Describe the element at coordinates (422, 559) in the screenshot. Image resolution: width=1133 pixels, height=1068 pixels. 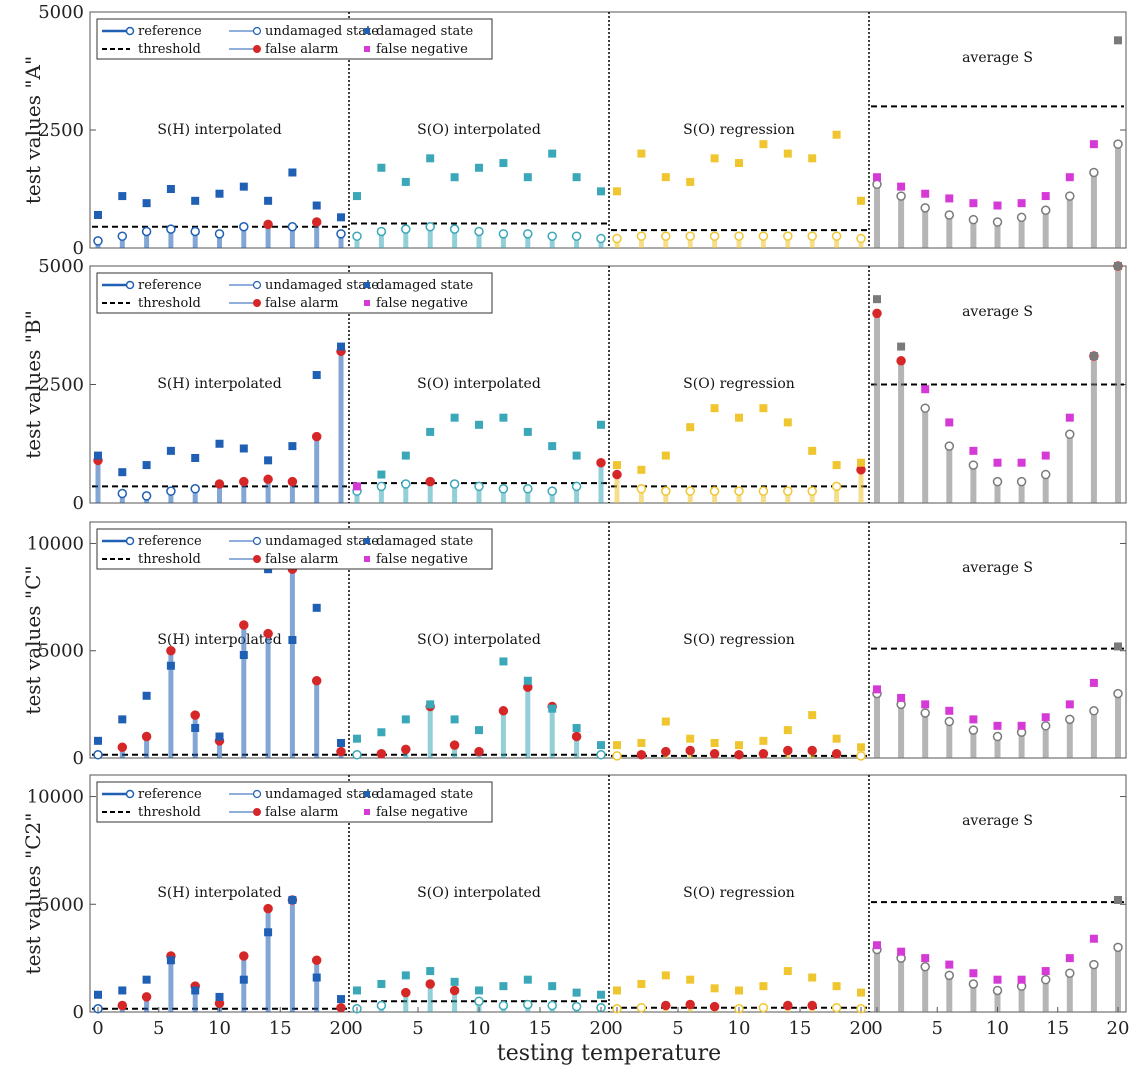
I see `legend-label: false negative` at that location.